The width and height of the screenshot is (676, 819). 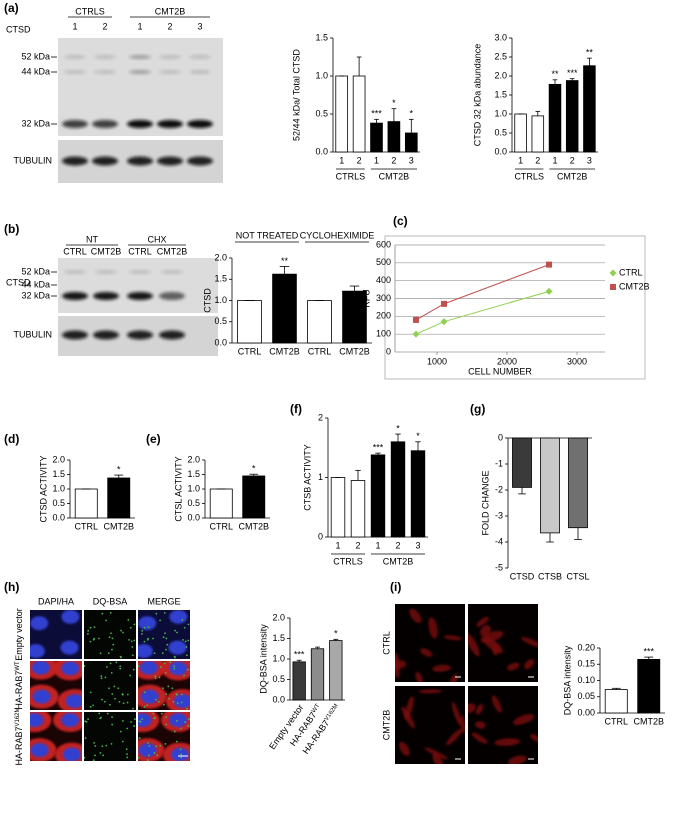 What do you see at coordinates (92, 239) in the screenshot?
I see `blot-group: NT` at bounding box center [92, 239].